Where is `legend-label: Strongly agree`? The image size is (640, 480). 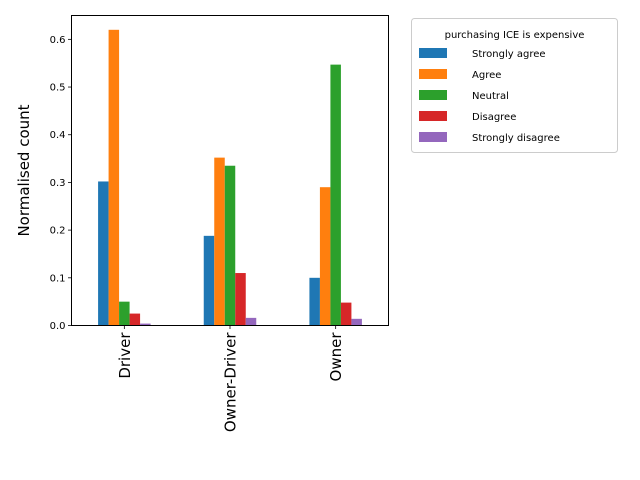
legend-label: Strongly agree is located at coordinates (509, 54).